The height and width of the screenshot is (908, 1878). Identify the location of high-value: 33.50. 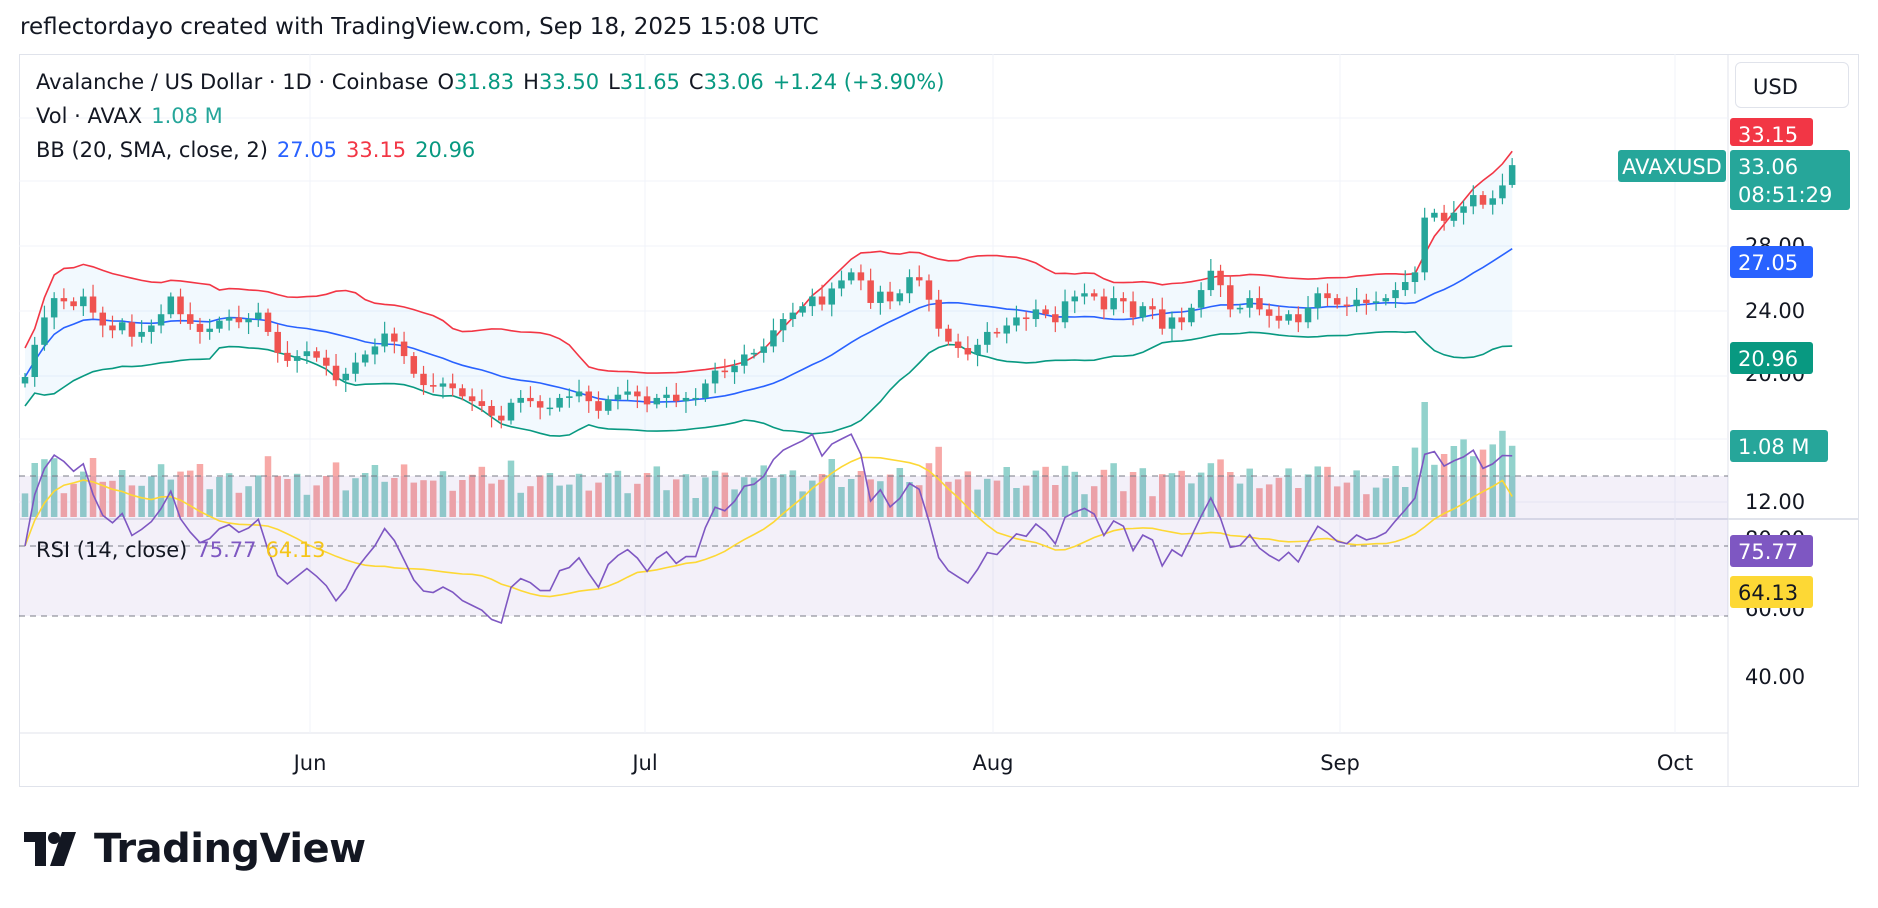
(569, 82).